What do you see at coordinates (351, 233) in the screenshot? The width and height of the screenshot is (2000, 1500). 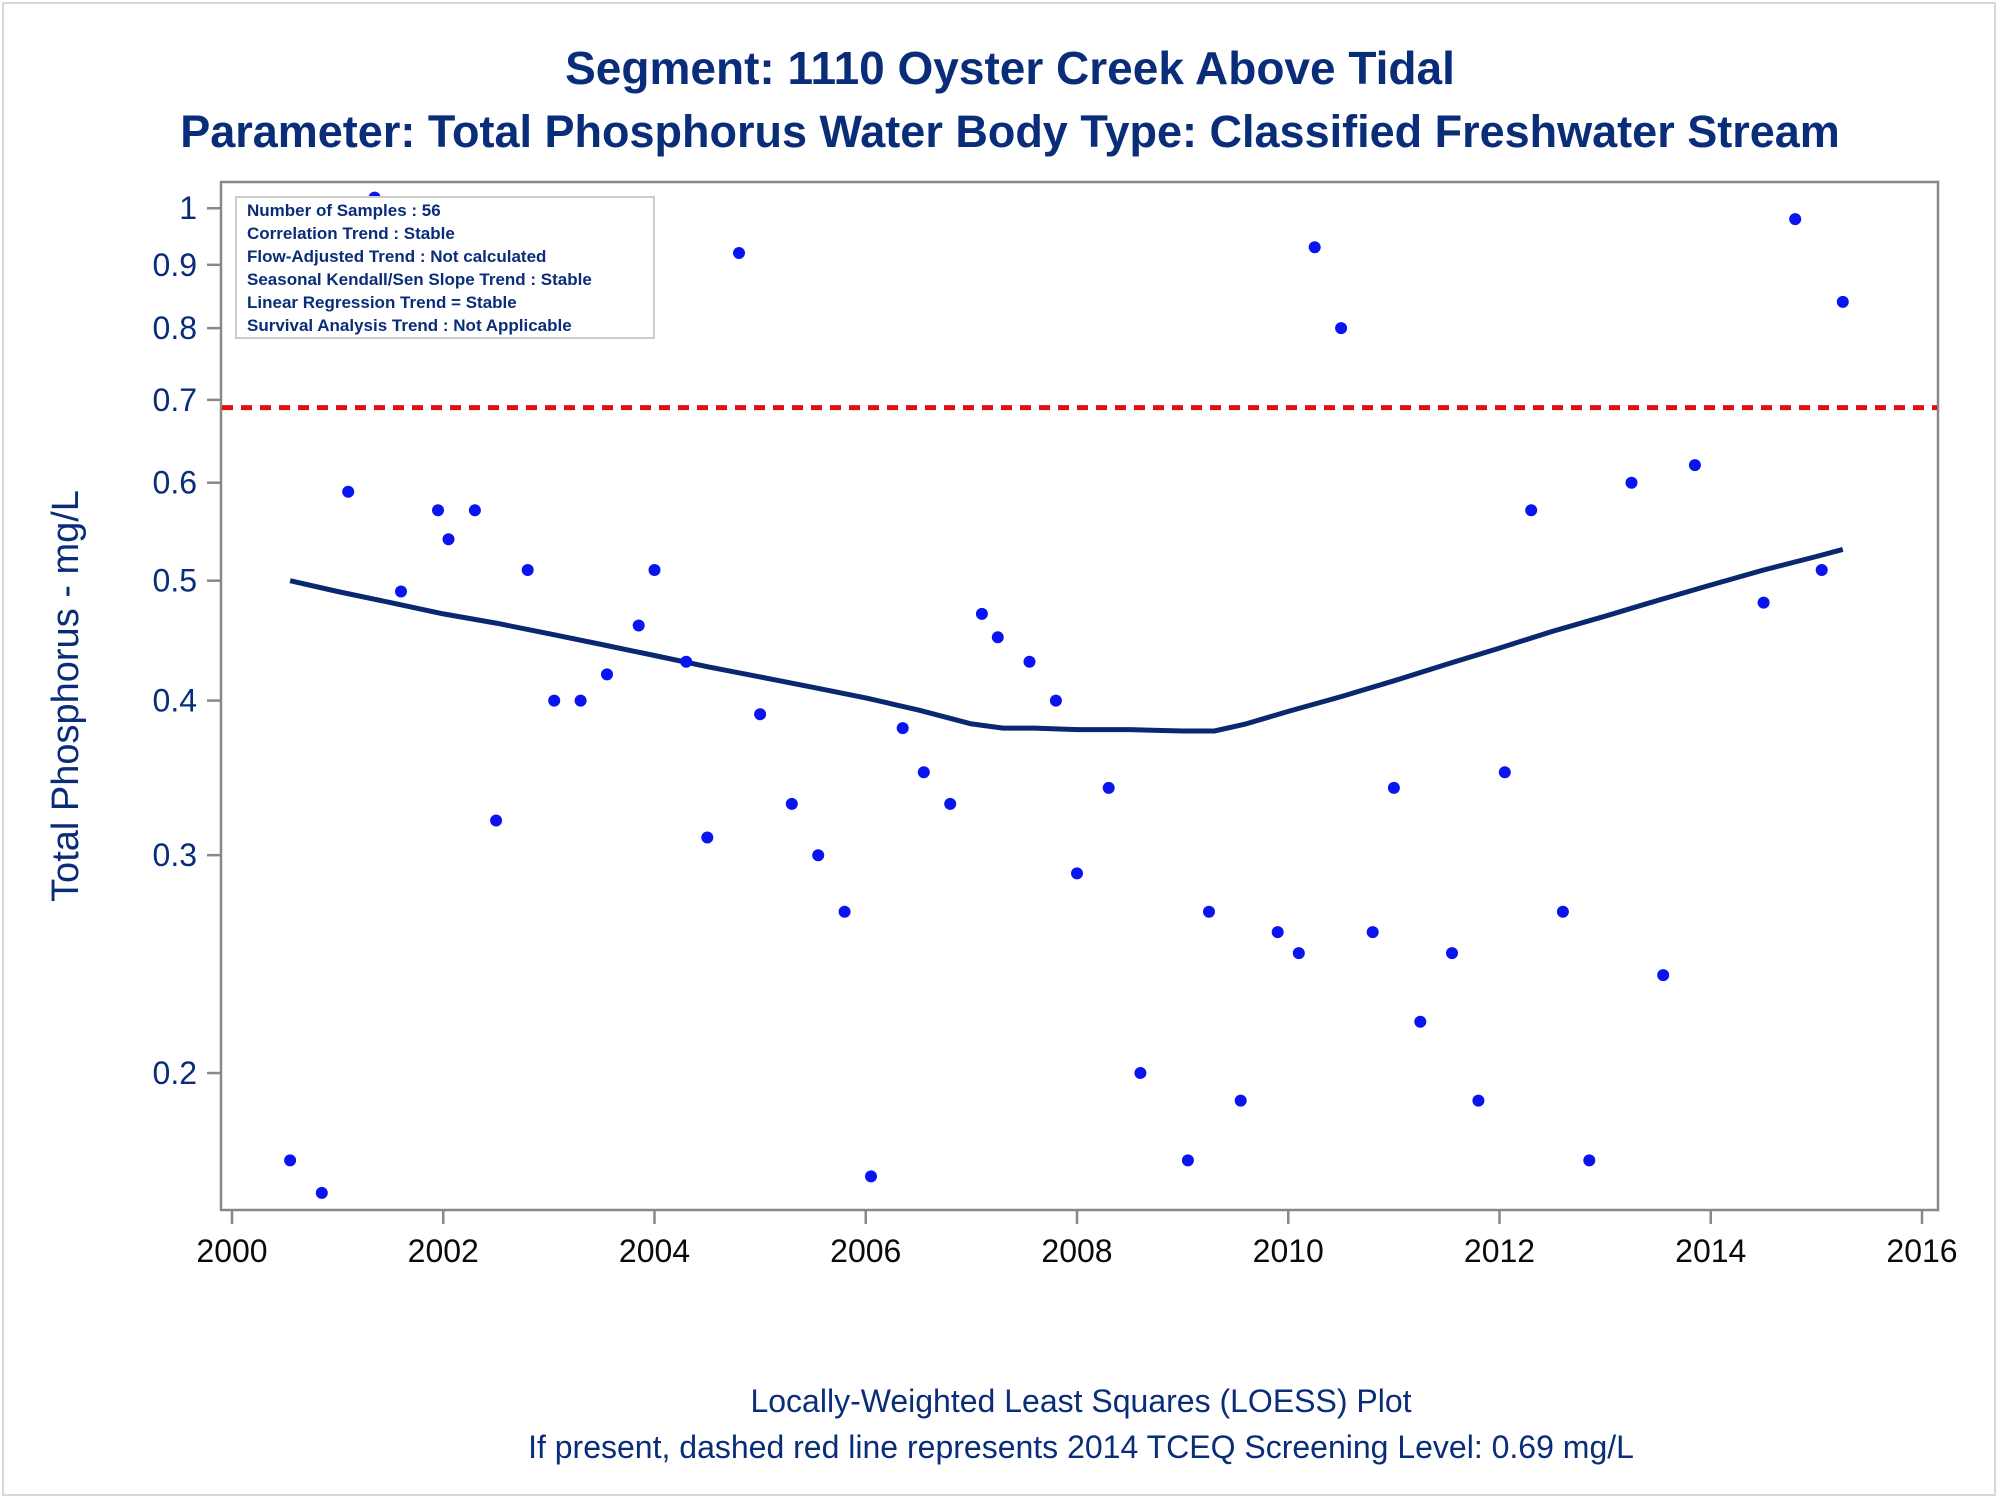 I see `stats-correlation: Correlation Trend : Stable` at bounding box center [351, 233].